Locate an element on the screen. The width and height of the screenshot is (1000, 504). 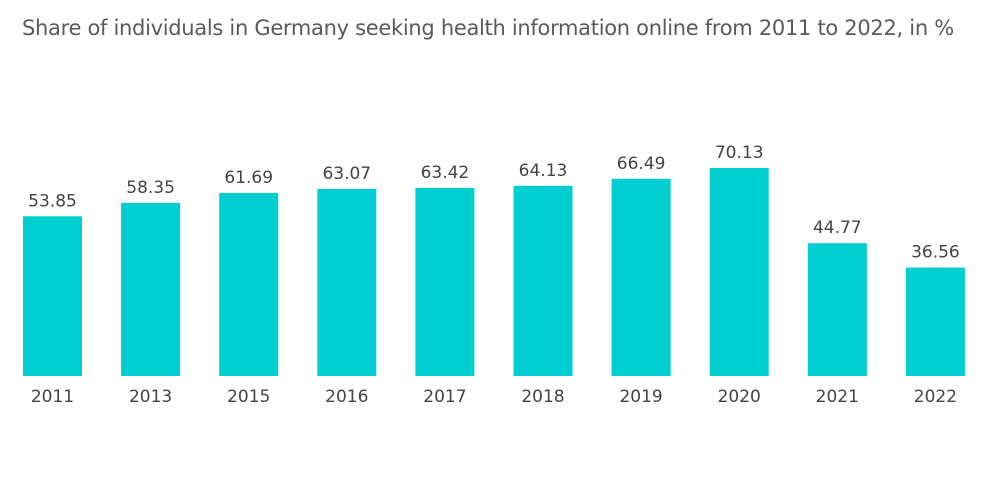
value-label-2019: 66.49 is located at coordinates (641, 164).